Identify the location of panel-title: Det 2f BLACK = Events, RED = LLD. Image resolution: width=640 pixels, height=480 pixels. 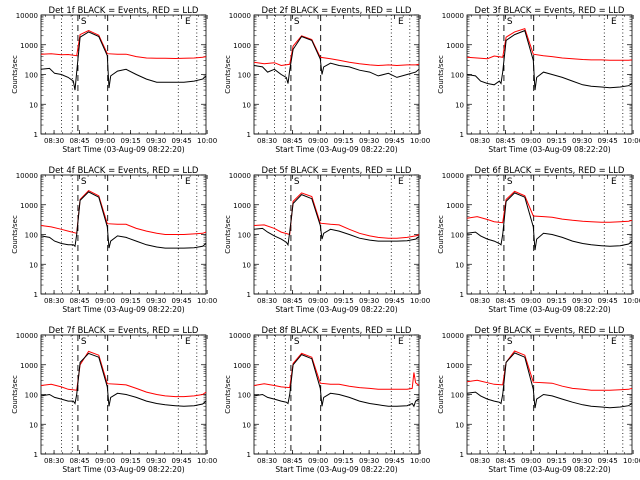
(337, 11).